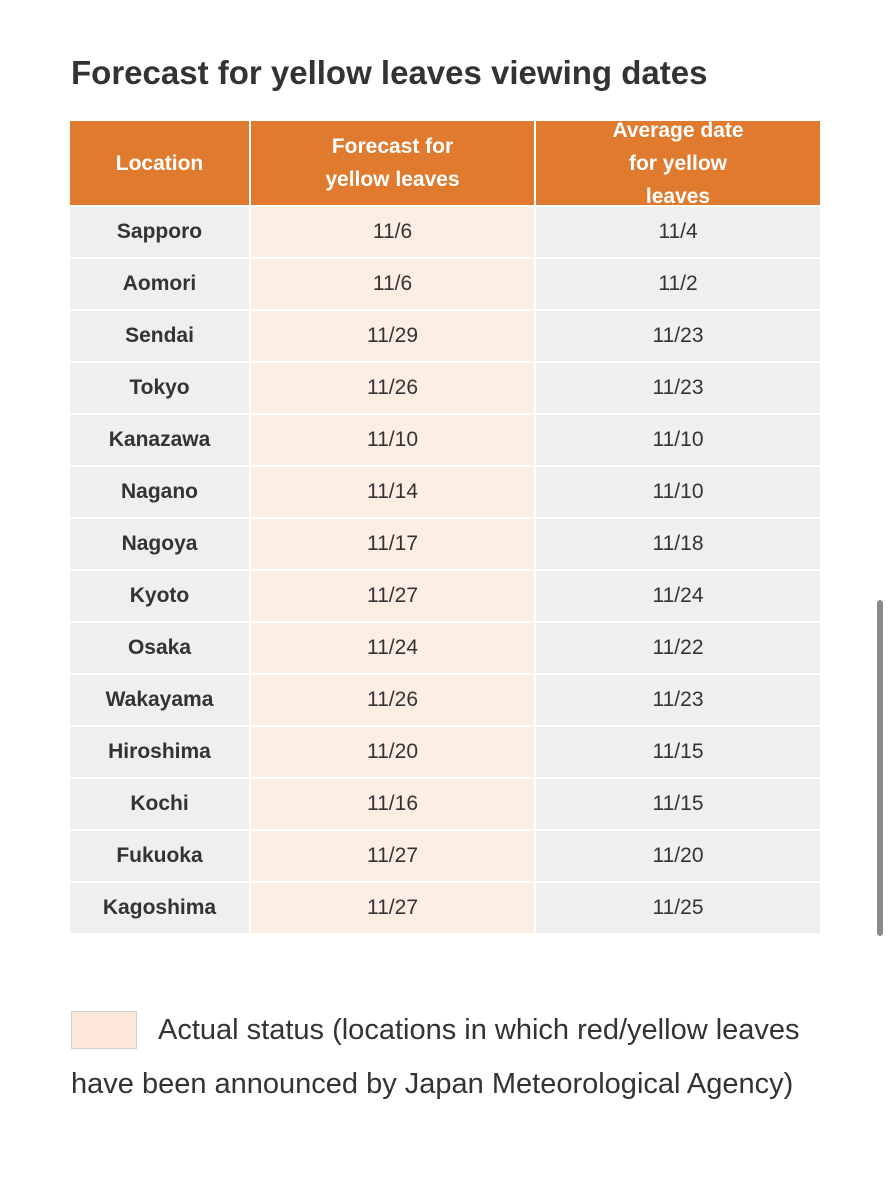 The image size is (890, 1200). I want to click on header-cell: Location, so click(159, 163).